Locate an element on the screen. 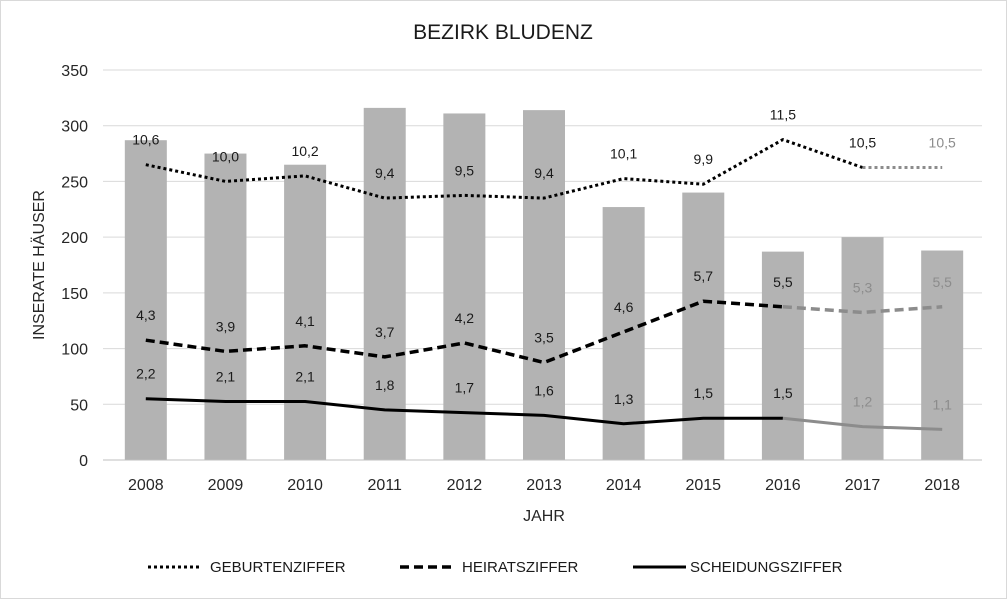  data-label-heiratsziffer: 4,6 is located at coordinates (624, 307).